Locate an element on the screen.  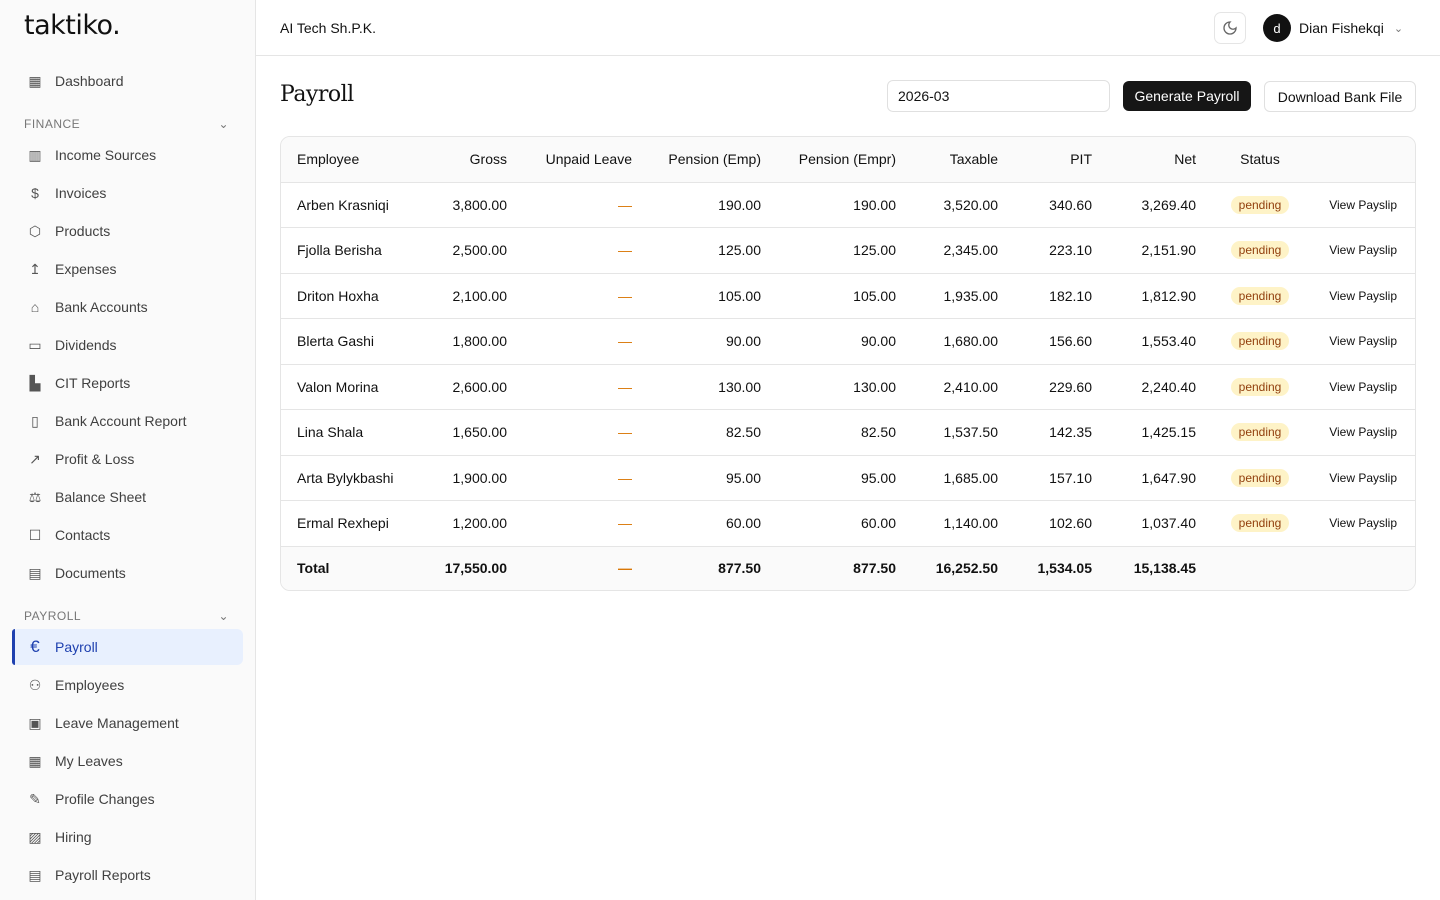
building-icon: ▥ is located at coordinates (35, 154).